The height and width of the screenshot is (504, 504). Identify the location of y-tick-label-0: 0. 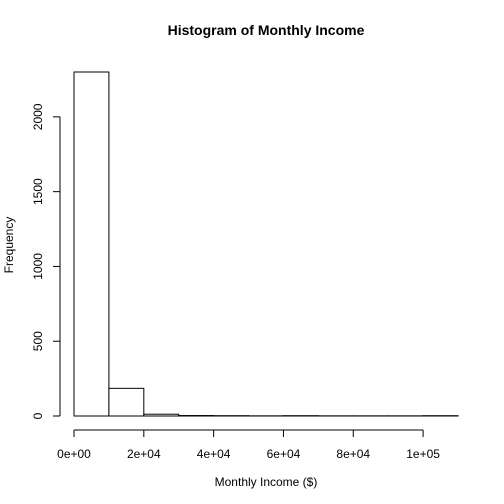
(38, 415).